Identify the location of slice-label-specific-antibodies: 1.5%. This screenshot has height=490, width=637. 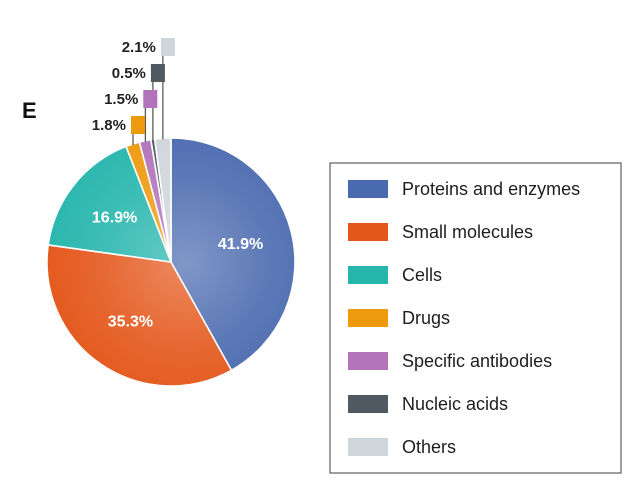
(121, 99).